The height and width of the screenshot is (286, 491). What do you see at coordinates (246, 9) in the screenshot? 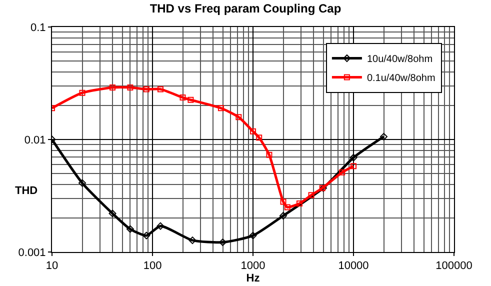
I see `chart-title: THD vs Freq param Coupling Cap` at bounding box center [246, 9].